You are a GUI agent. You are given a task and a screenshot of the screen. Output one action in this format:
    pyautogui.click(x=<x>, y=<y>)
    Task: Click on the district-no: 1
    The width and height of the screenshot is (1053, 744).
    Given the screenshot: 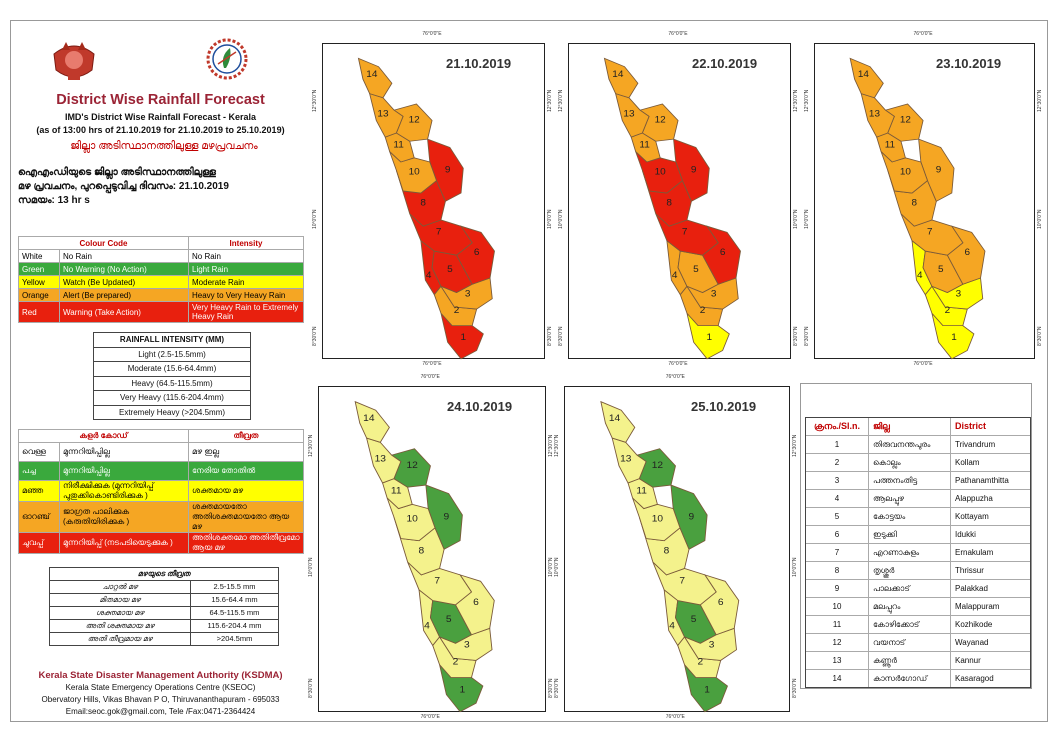 What is the action you would take?
    pyautogui.click(x=837, y=444)
    